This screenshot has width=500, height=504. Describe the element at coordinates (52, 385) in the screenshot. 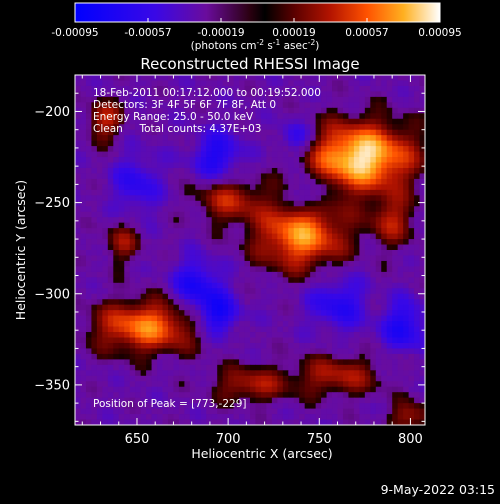

I see `y-tick-label: −350` at that location.